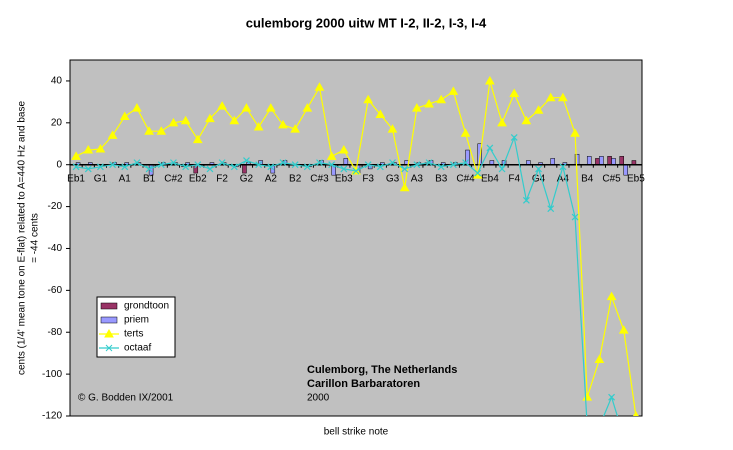 The image size is (733, 450). What do you see at coordinates (55, 248) in the screenshot?
I see `y-tick-label: -40` at bounding box center [55, 248].